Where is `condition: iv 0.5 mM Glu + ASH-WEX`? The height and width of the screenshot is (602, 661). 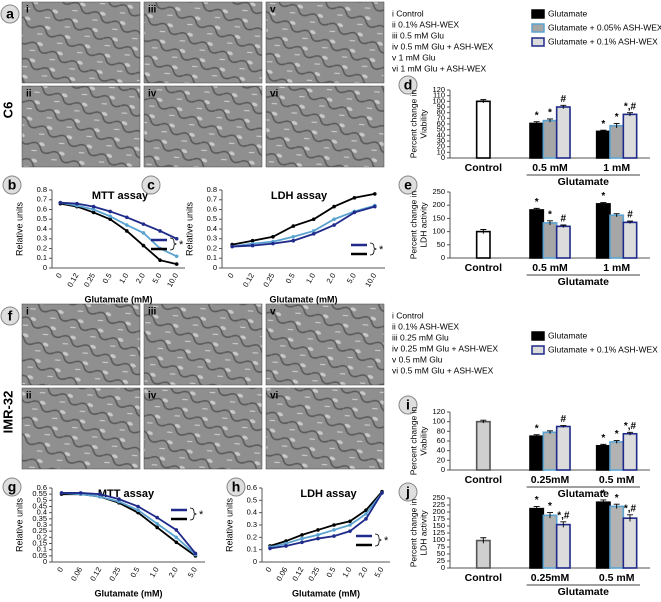
condition: iv 0.5 mM Glu + ASH-WEX is located at coordinates (443, 46).